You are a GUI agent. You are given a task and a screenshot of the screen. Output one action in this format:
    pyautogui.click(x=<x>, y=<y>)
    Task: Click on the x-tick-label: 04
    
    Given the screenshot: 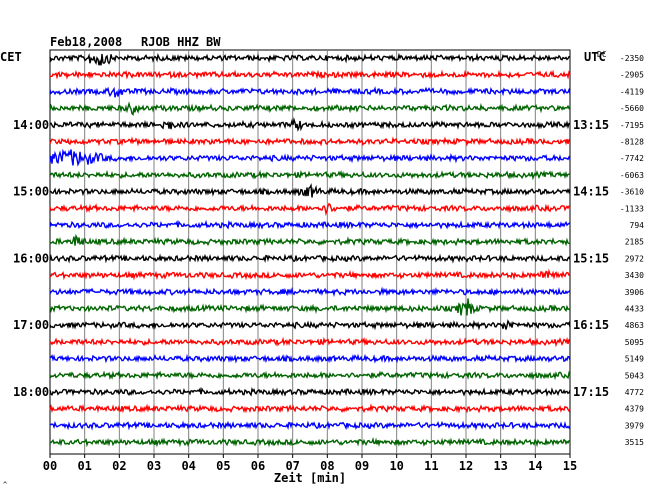 What is the action you would take?
    pyautogui.click(x=188, y=466)
    